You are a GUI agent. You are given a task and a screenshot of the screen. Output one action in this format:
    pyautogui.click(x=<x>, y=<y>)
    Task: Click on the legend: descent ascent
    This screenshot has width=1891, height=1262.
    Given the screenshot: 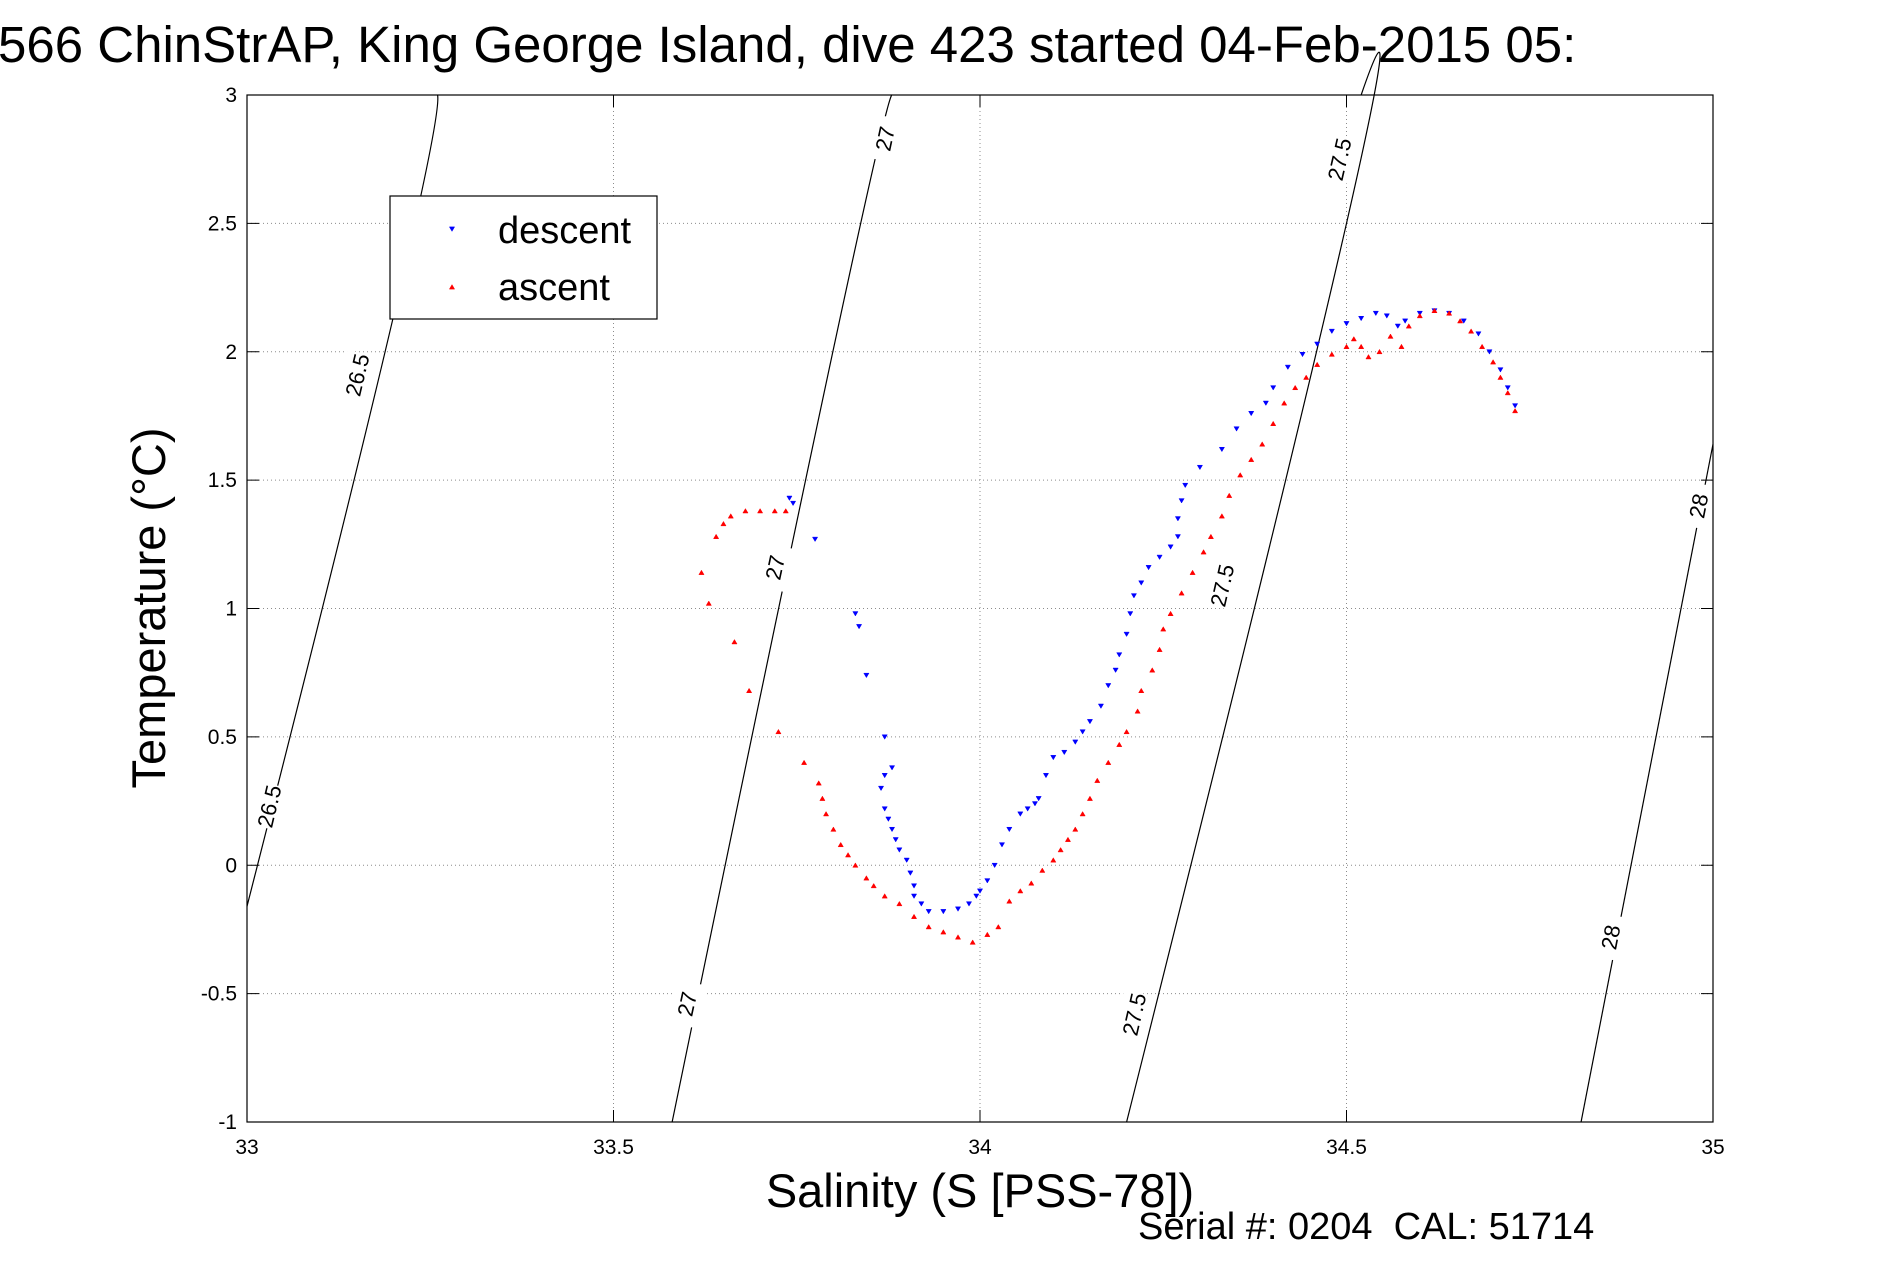 What is the action you would take?
    pyautogui.click(x=523, y=257)
    